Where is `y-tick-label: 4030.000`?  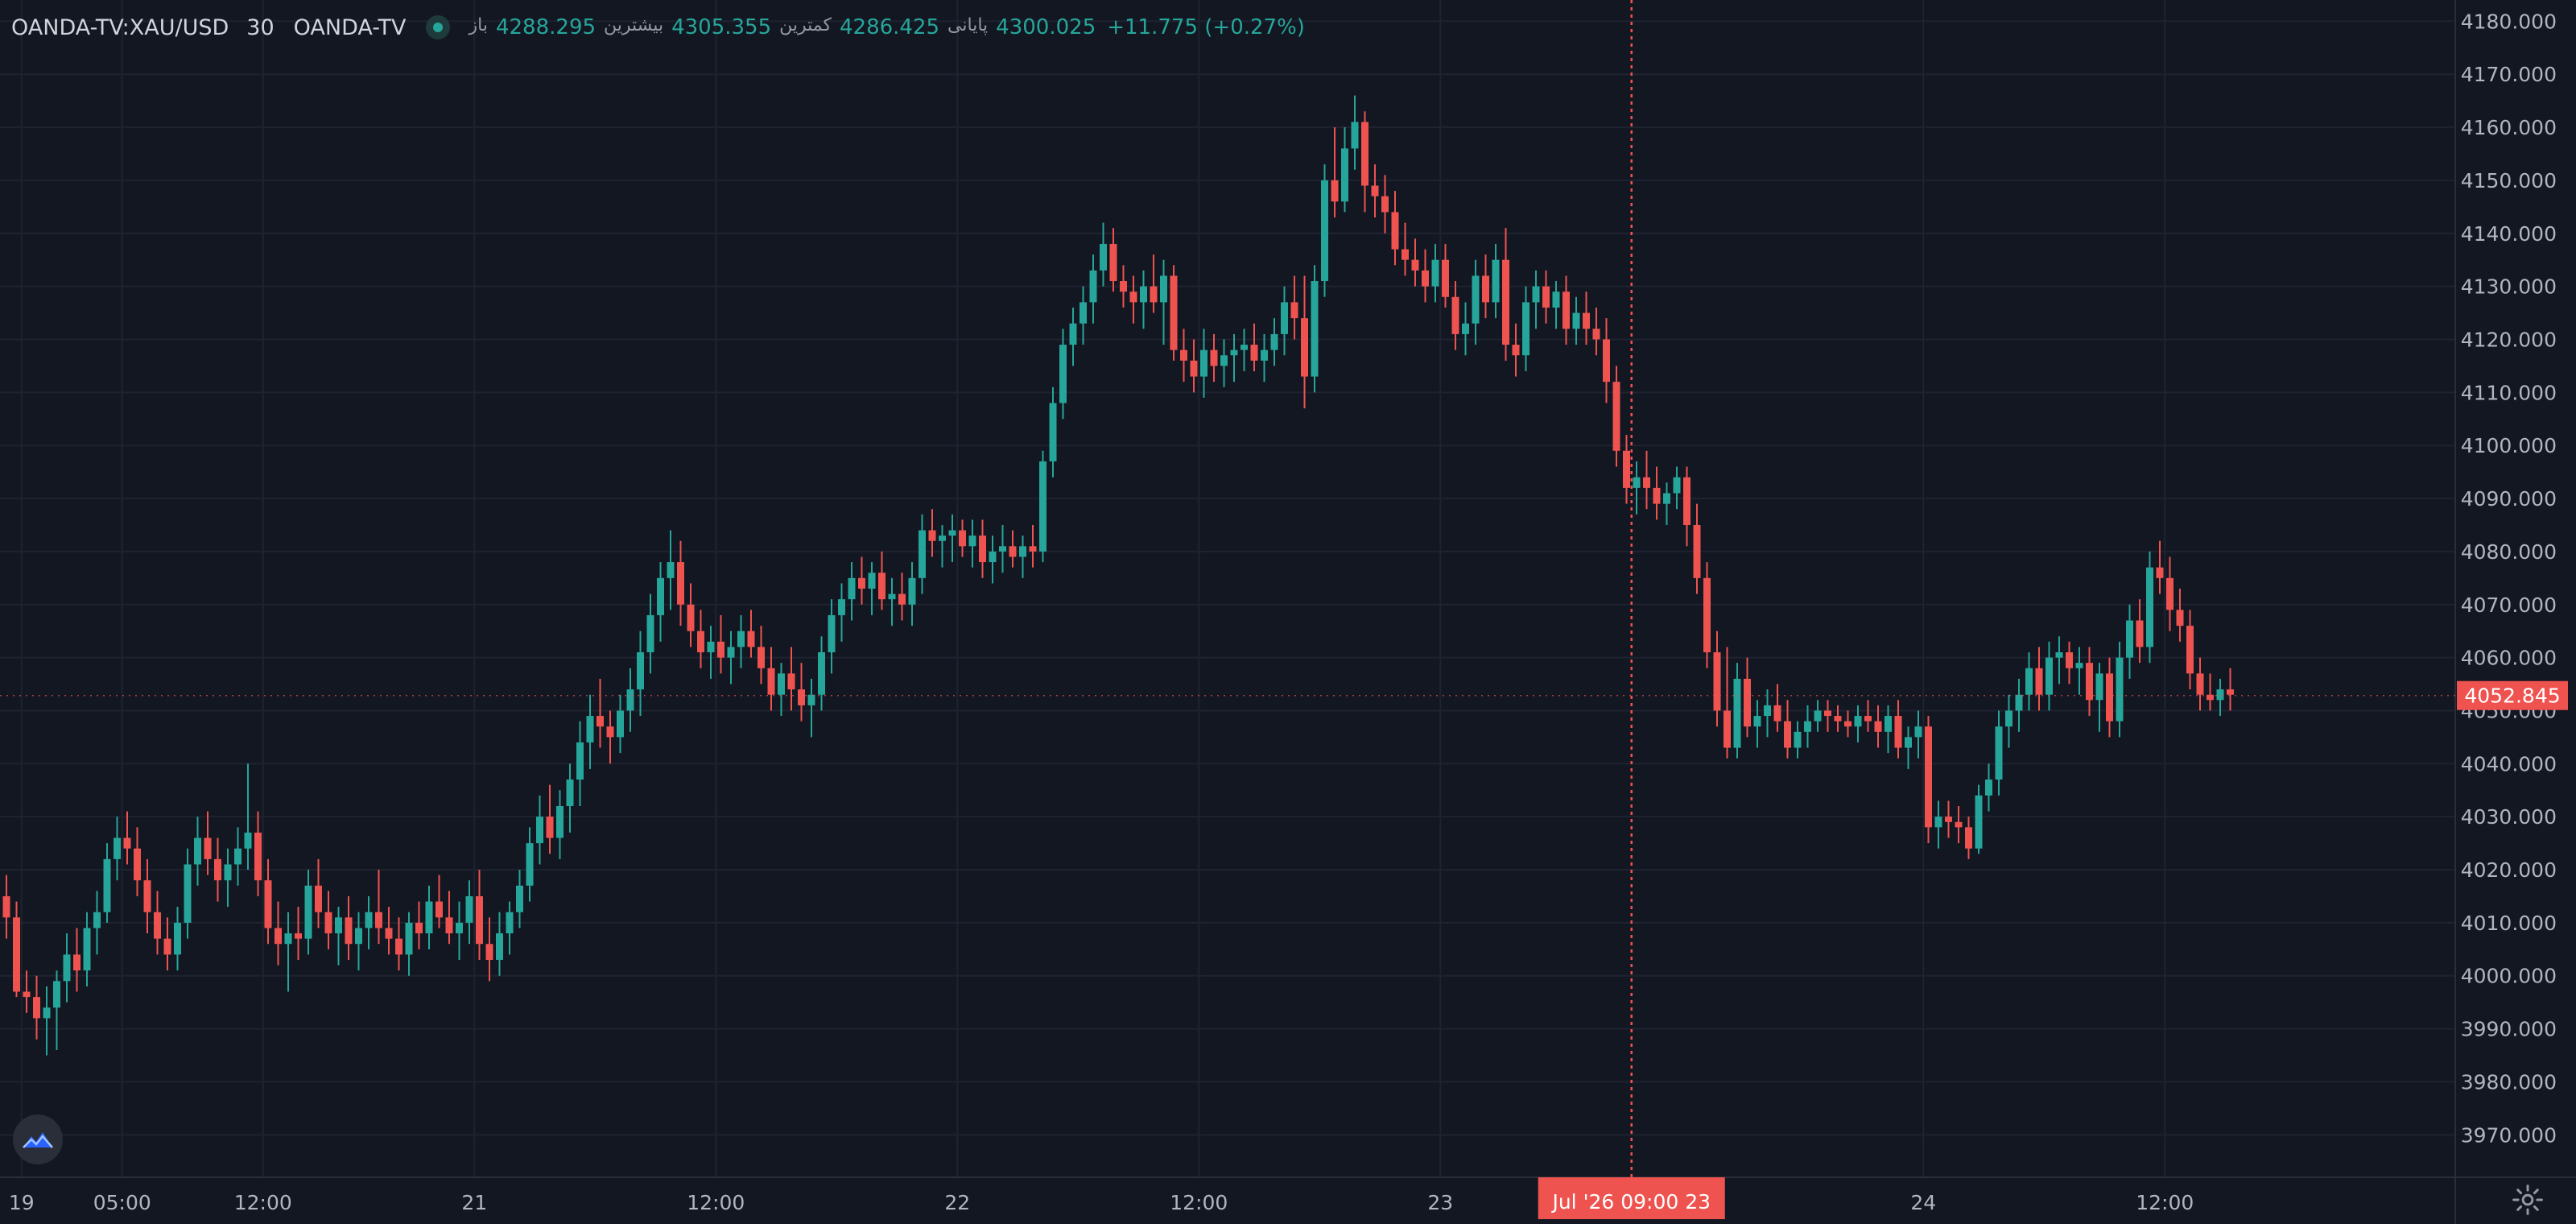
y-tick-label: 4030.000 is located at coordinates (2509, 817).